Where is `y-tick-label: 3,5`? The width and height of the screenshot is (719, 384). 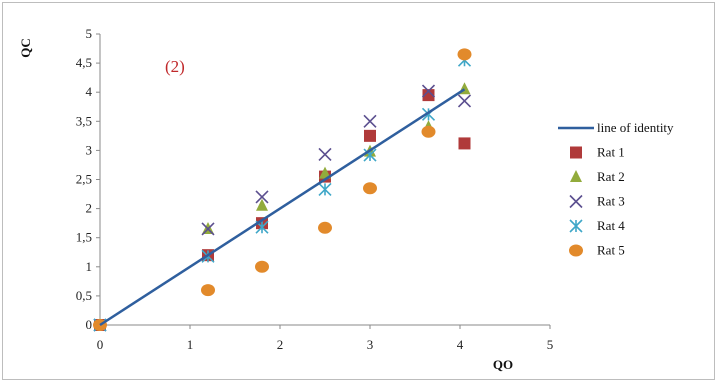
y-tick-label: 3,5 is located at coordinates (84, 120).